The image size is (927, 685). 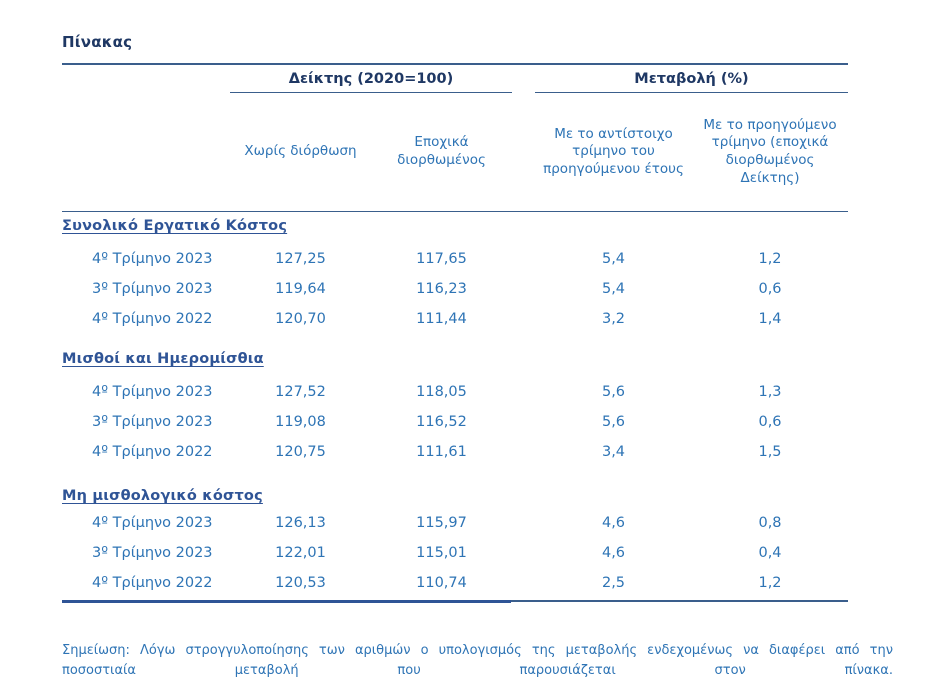 I want to click on cell-qoq-change: 1,4, so click(x=770, y=319).